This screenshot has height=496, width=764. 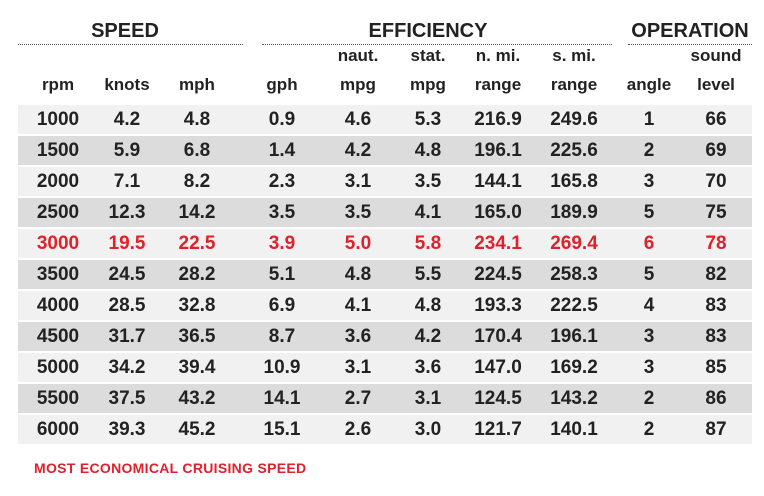 What do you see at coordinates (716, 181) in the screenshot?
I see `table-cell: 70` at bounding box center [716, 181].